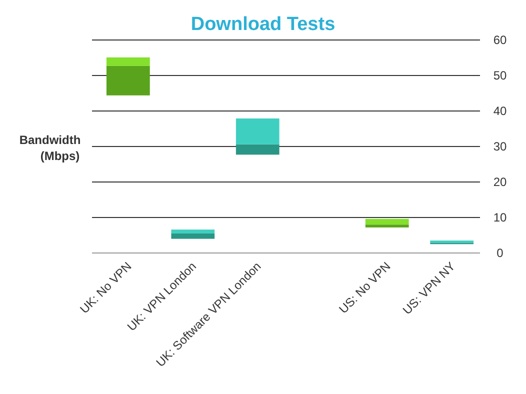 This screenshot has width=526, height=394. I want to click on chart-title: Download Tests, so click(263, 24).